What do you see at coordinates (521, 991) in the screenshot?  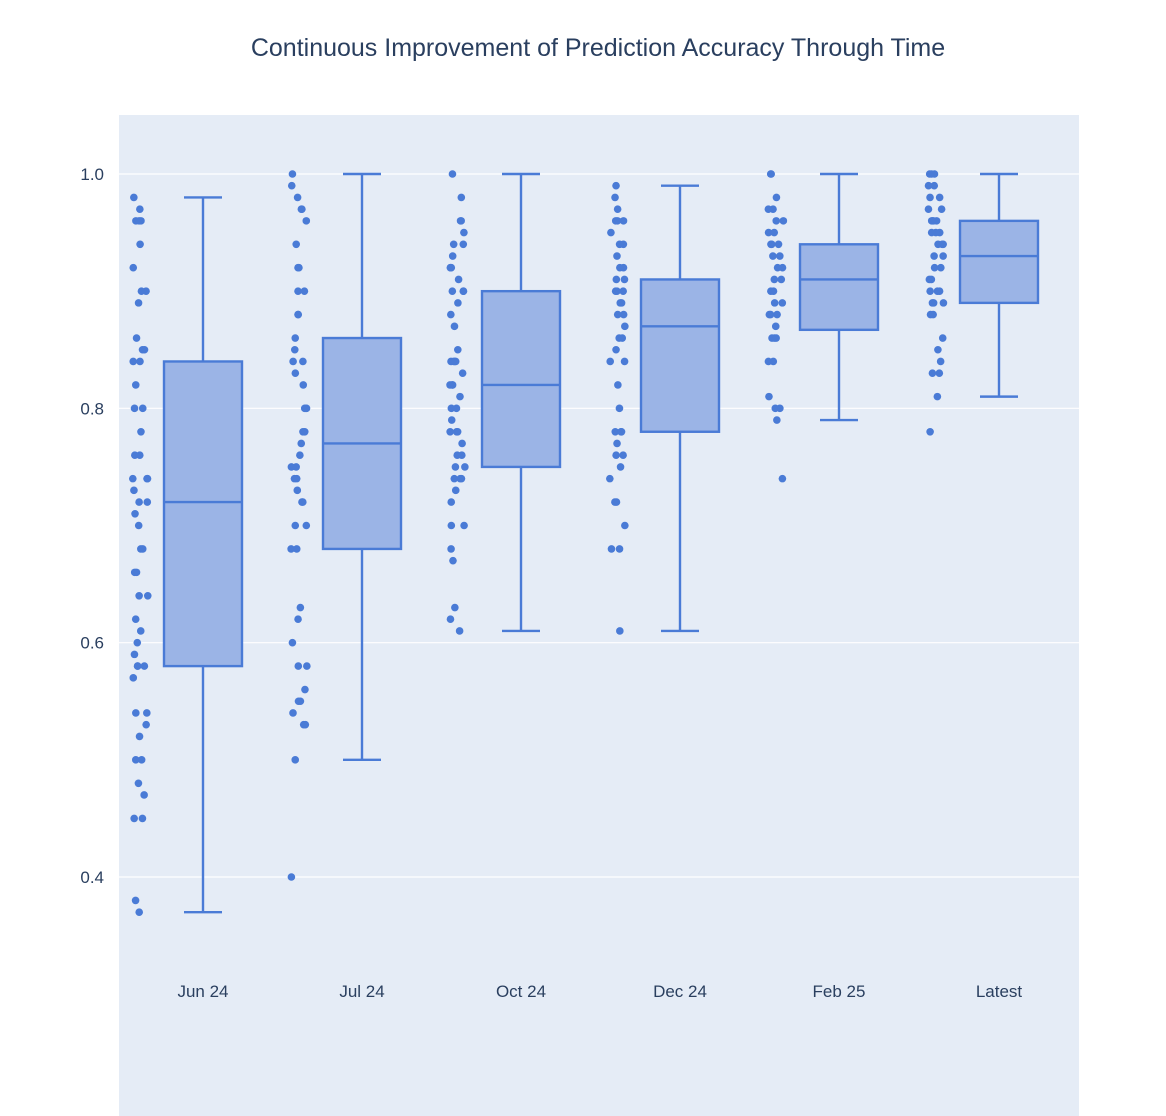 I see `x-tick-label: Oct 24` at bounding box center [521, 991].